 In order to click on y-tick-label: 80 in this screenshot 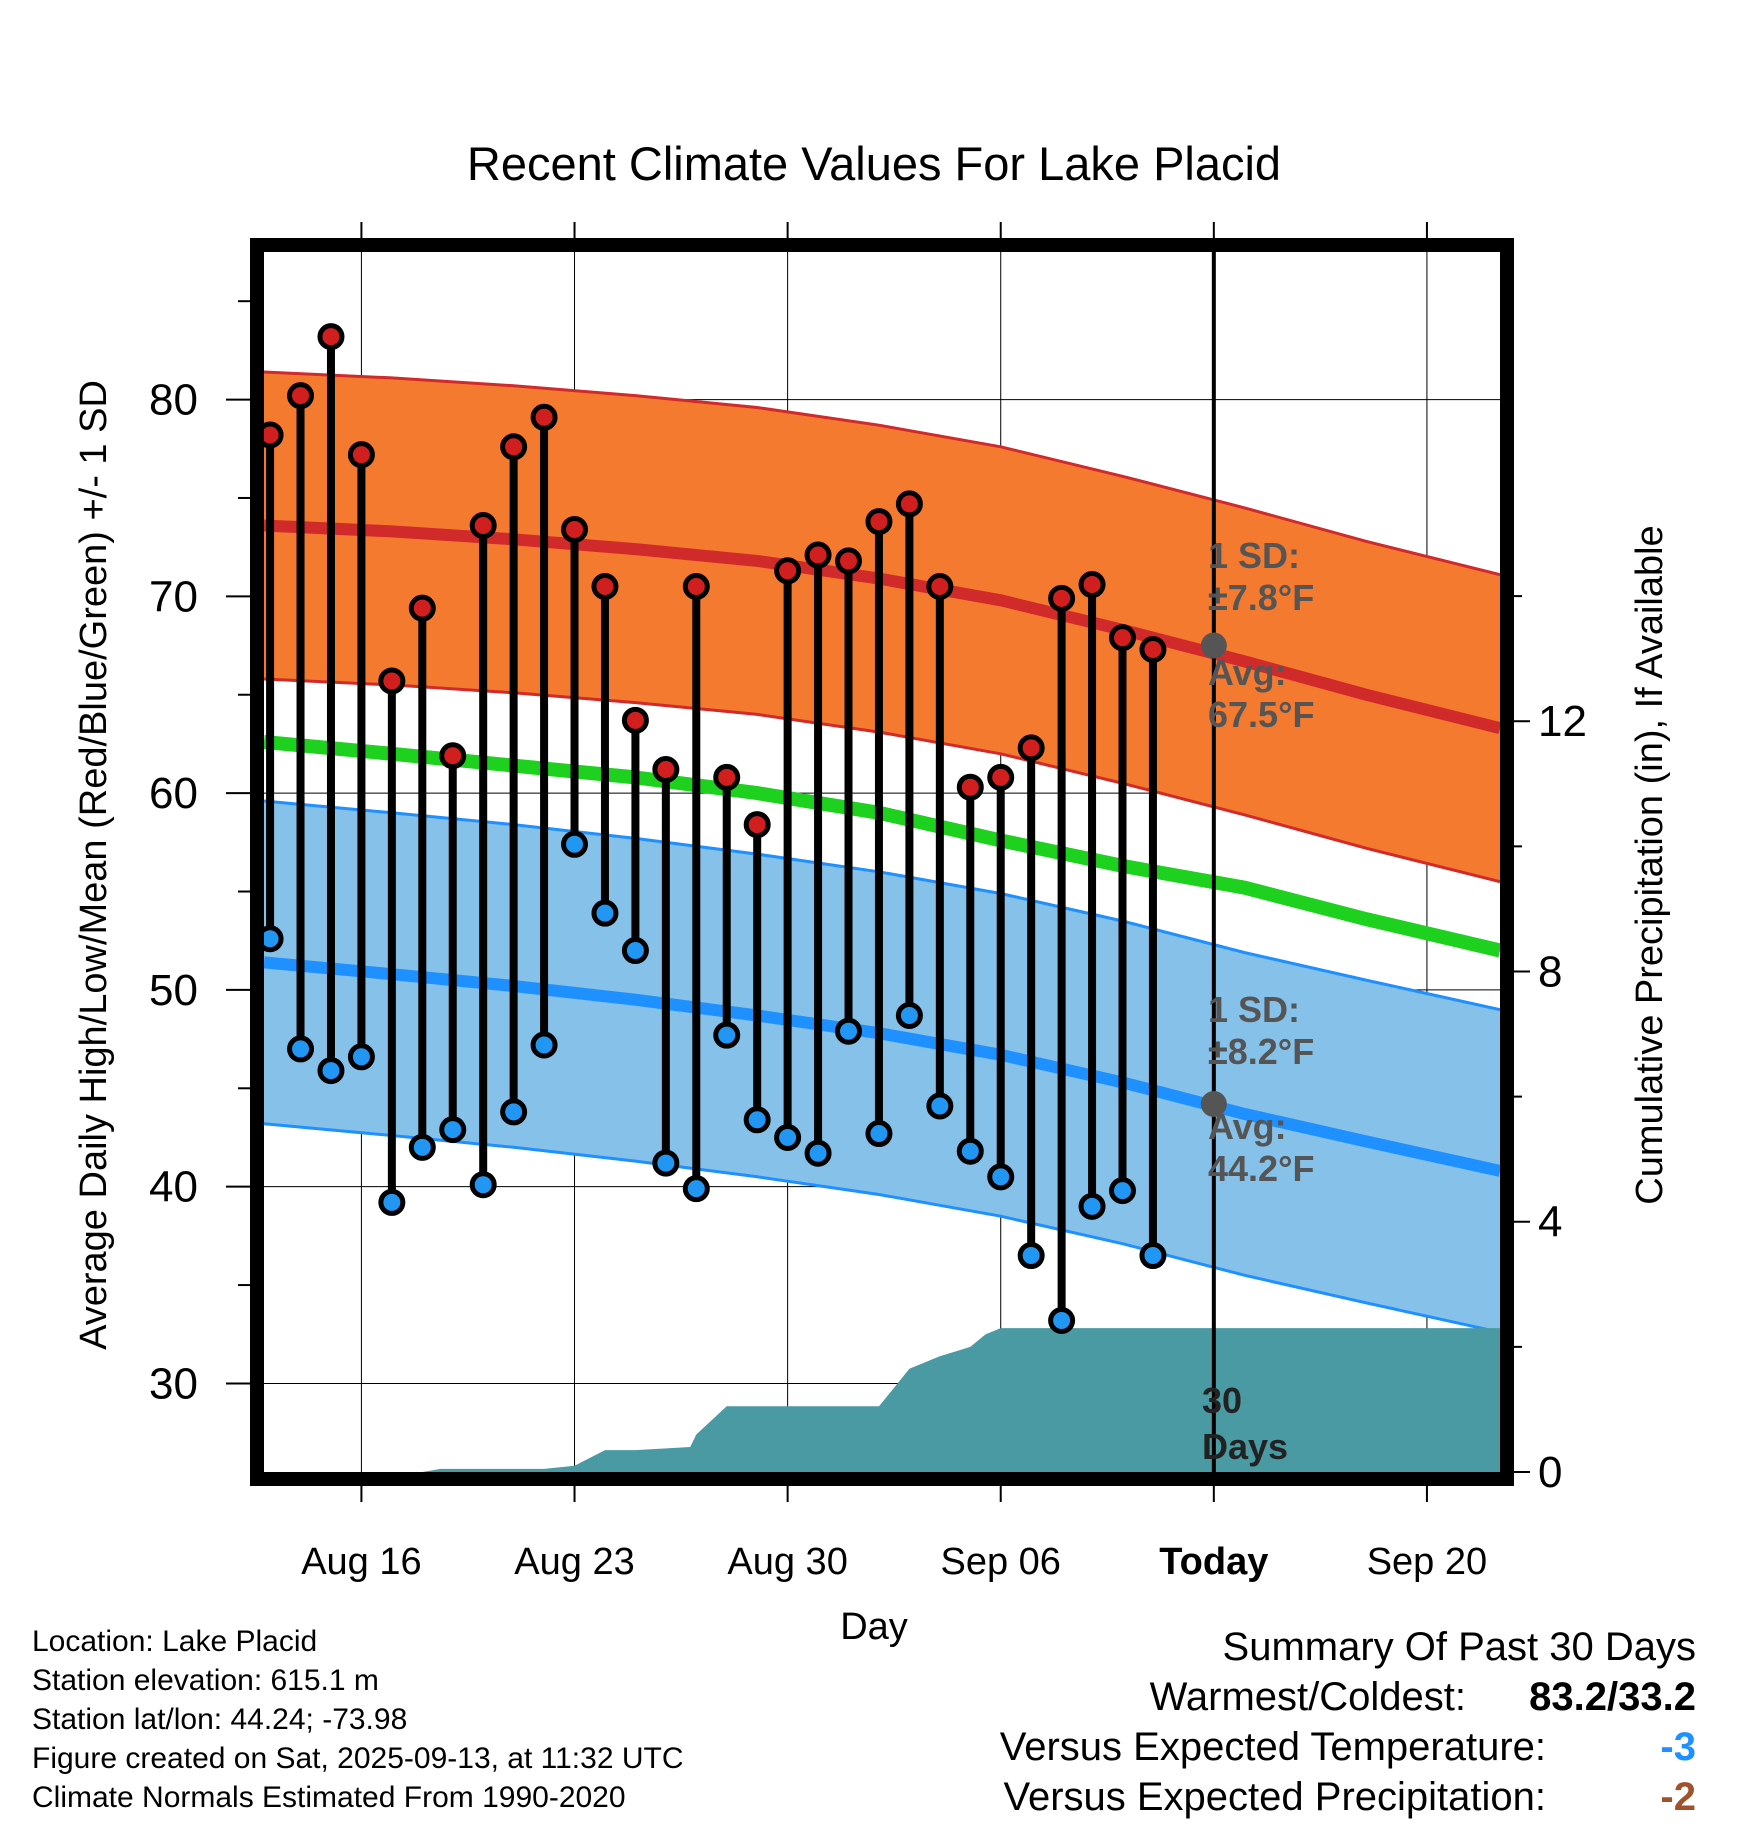, I will do `click(173, 400)`.